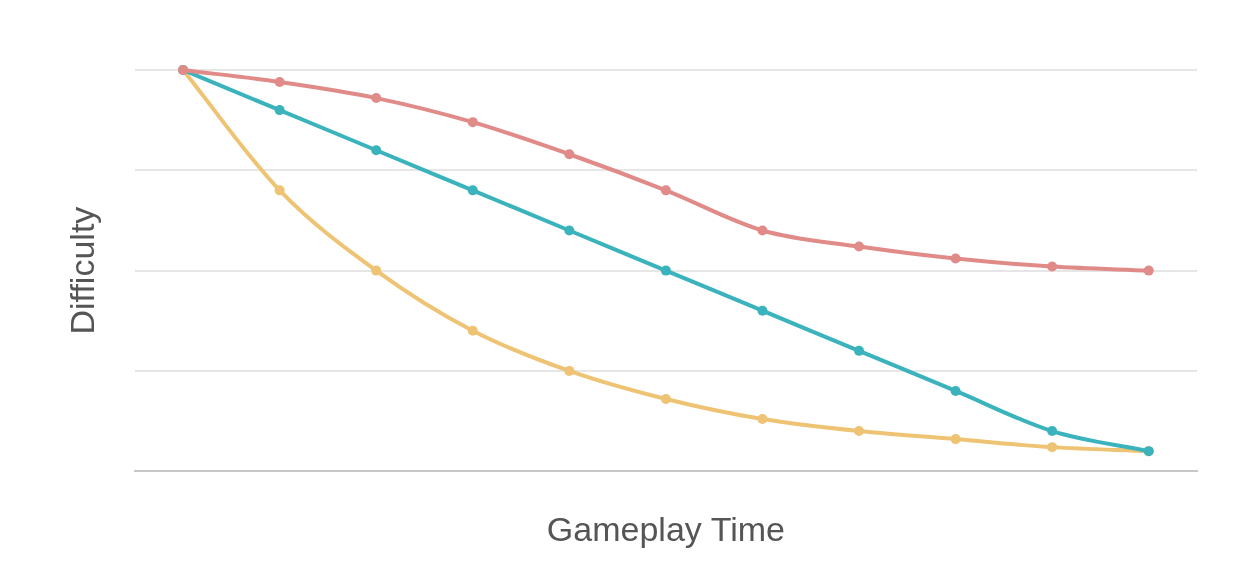 The image size is (1257, 586). Describe the element at coordinates (81, 270) in the screenshot. I see `y-axis-title: Difficulty` at that location.